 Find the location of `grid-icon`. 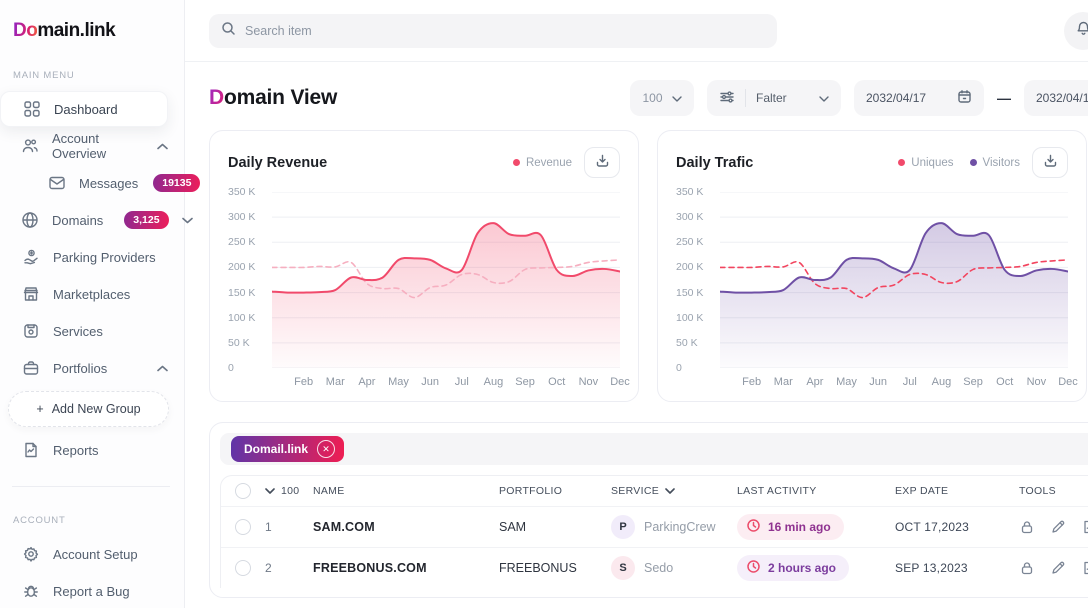

grid-icon is located at coordinates (31, 109).